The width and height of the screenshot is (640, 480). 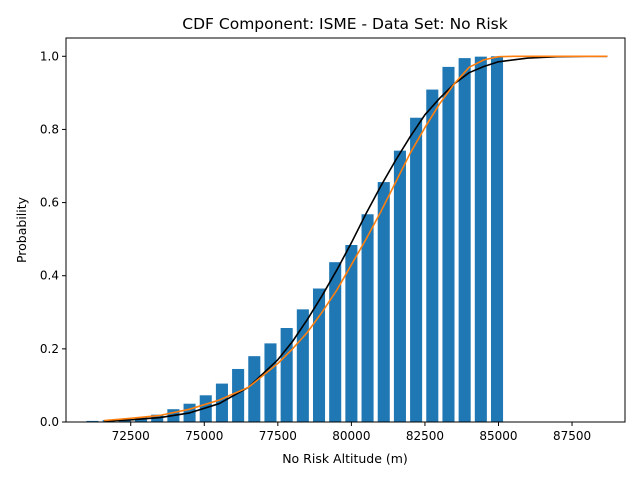 What do you see at coordinates (344, 24) in the screenshot?
I see `chart-title: CDF Component: ISME - Data Set: No Risk` at bounding box center [344, 24].